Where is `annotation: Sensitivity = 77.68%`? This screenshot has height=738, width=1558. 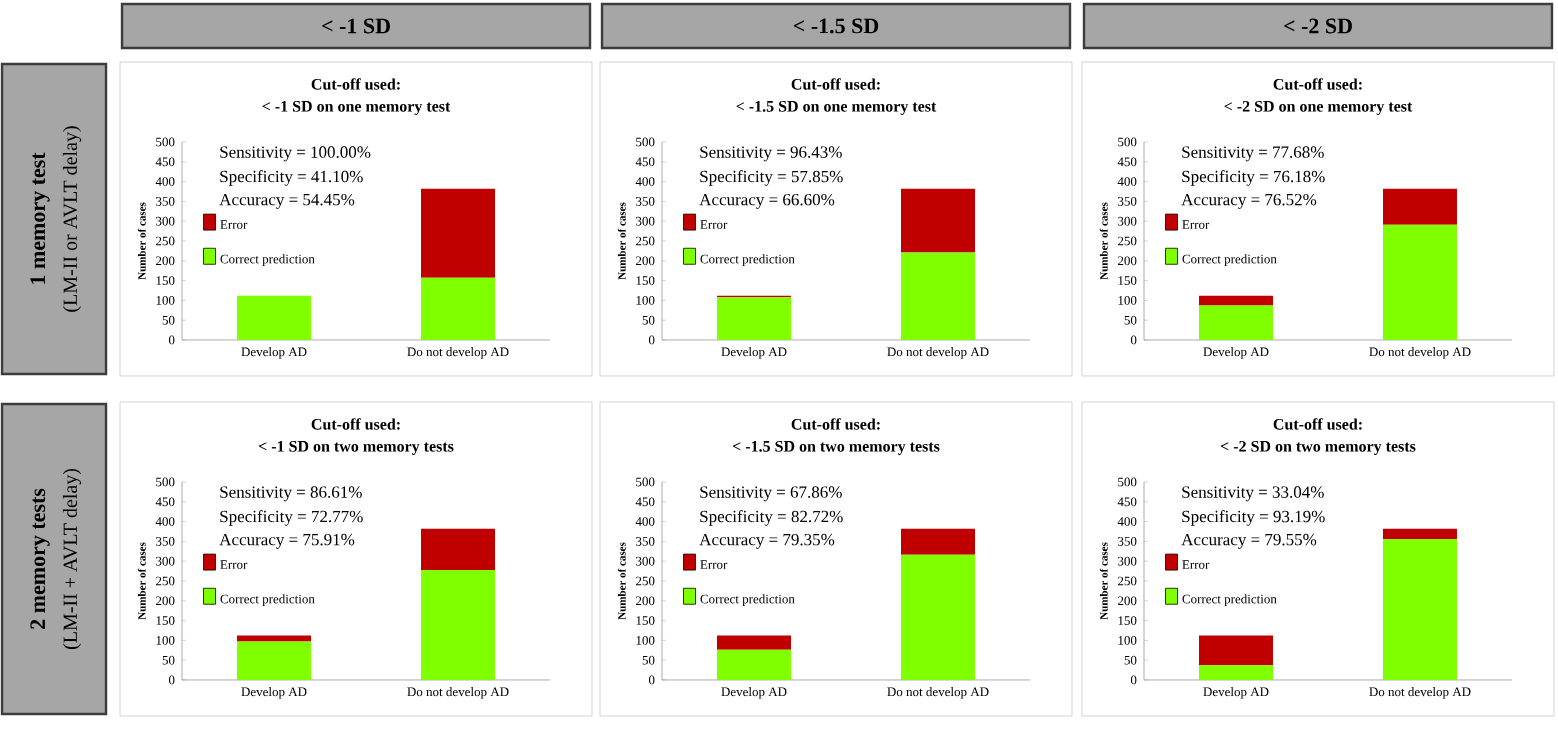 annotation: Sensitivity = 77.68% is located at coordinates (1253, 154).